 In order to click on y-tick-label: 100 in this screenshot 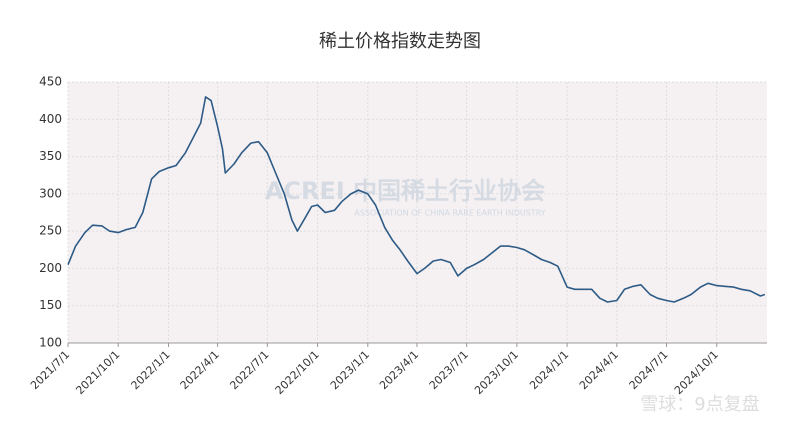, I will do `click(50, 343)`.